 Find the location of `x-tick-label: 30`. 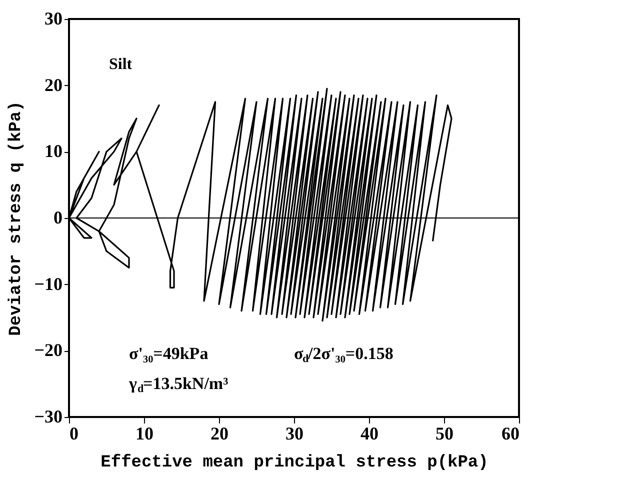

x-tick-label: 30 is located at coordinates (295, 434).